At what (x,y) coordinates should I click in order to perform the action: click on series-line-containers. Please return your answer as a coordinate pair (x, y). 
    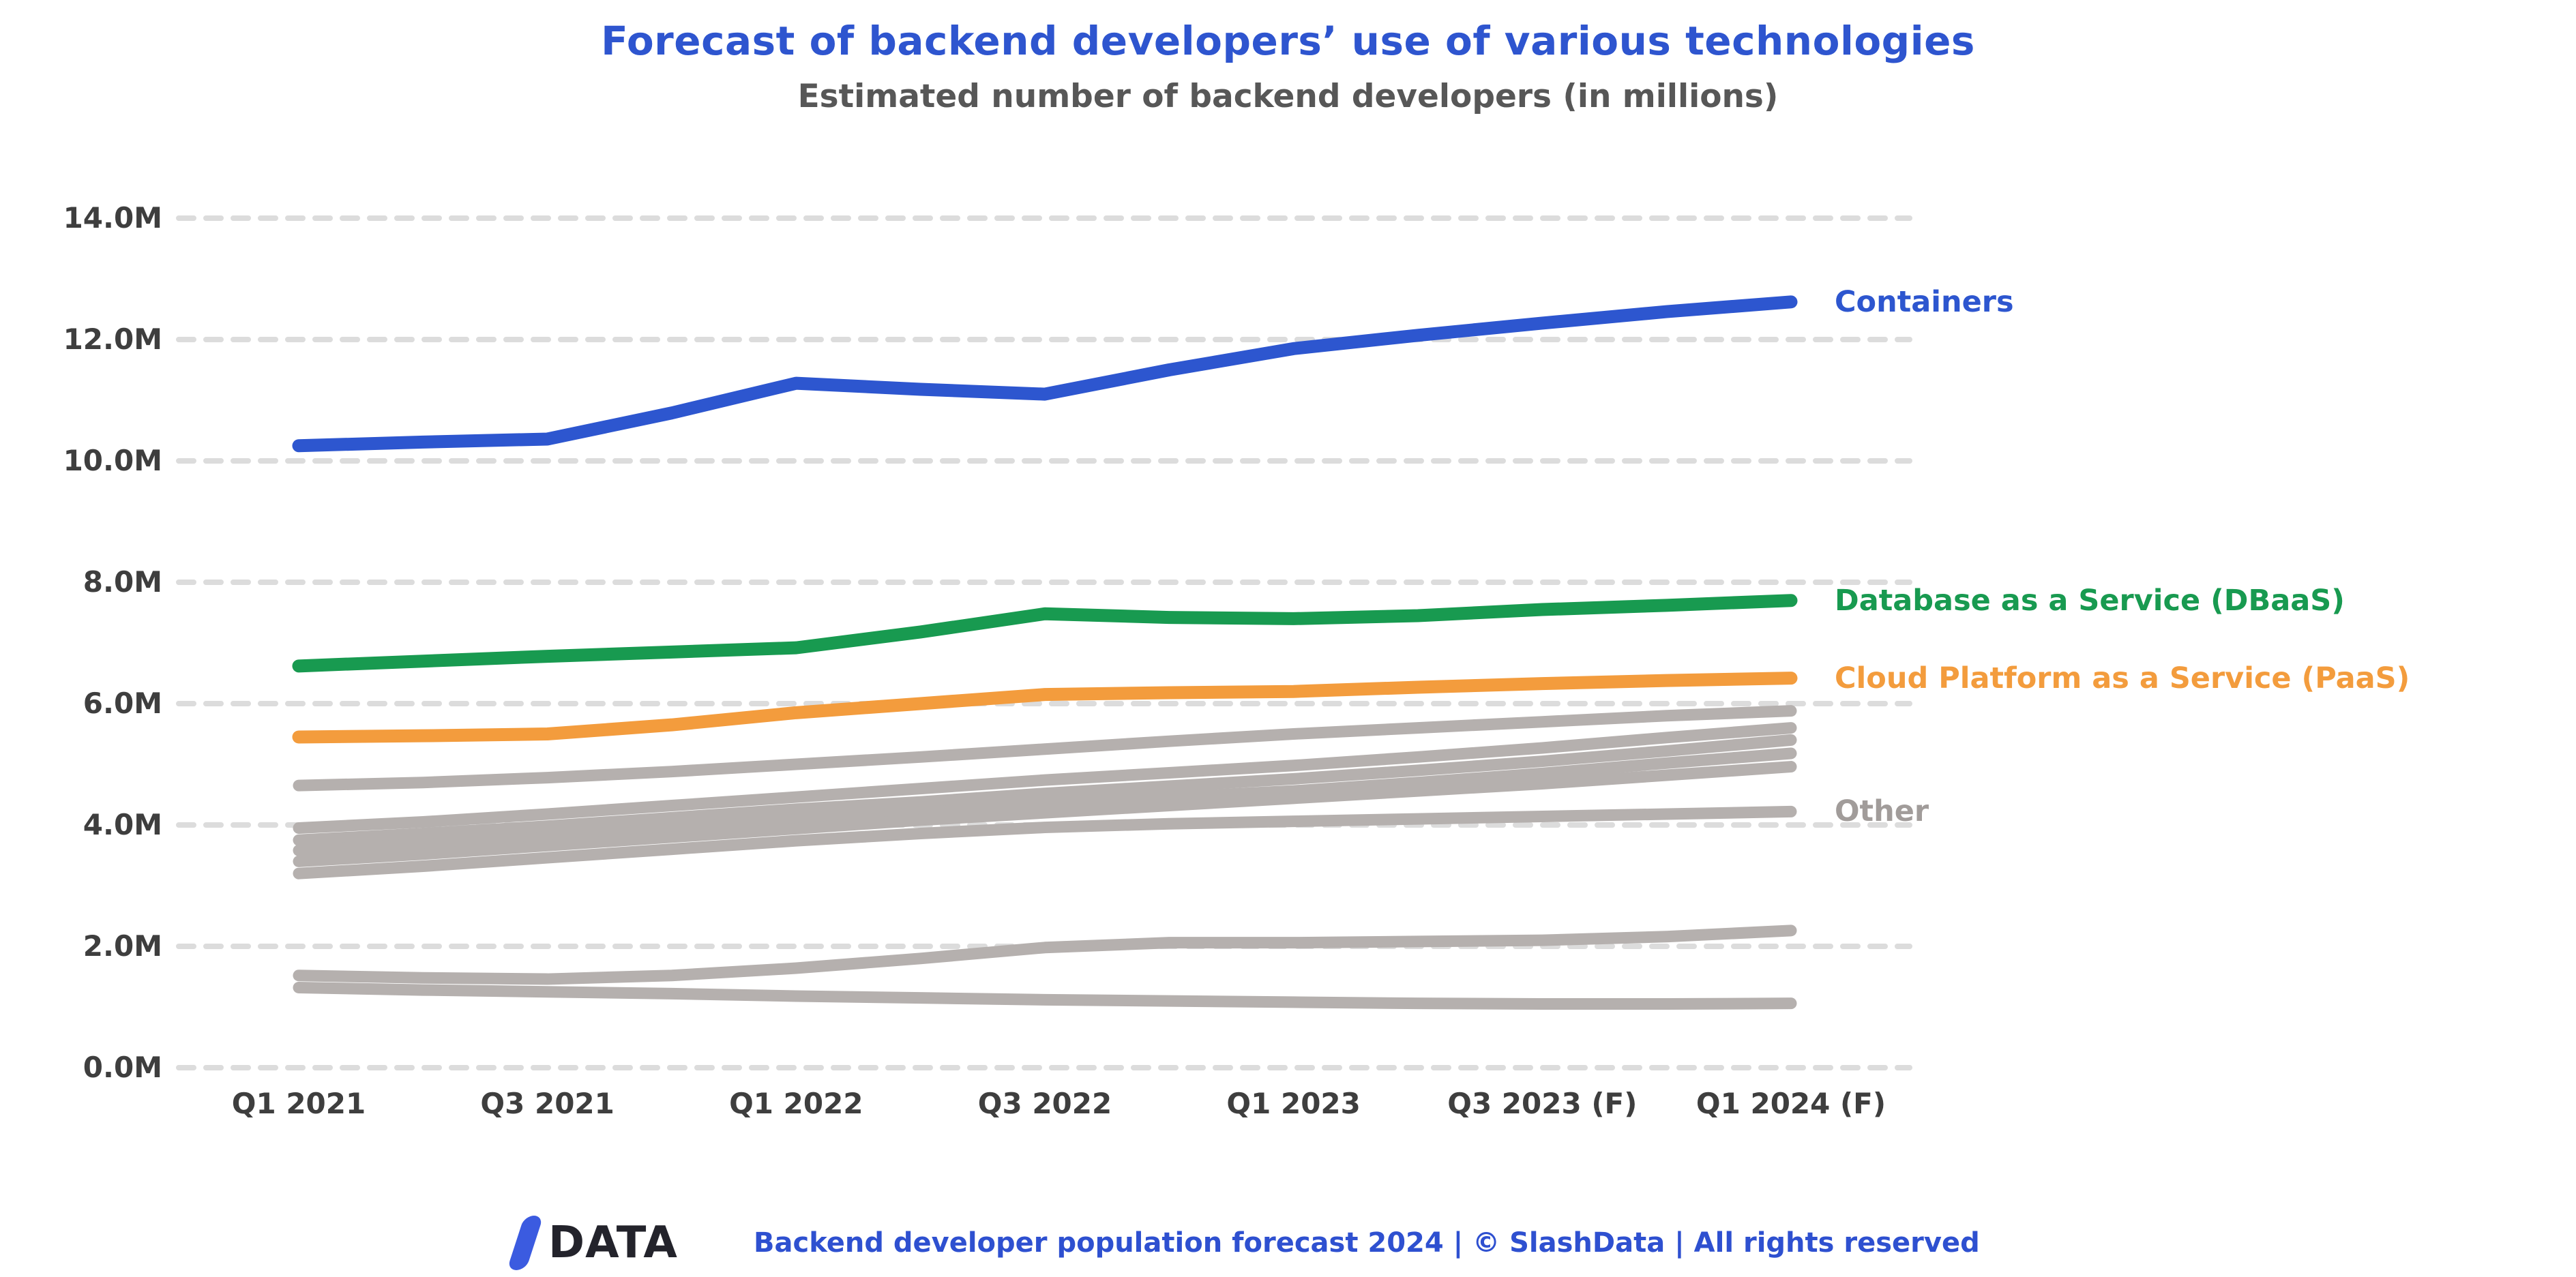
    Looking at the image, I should click on (1045, 374).